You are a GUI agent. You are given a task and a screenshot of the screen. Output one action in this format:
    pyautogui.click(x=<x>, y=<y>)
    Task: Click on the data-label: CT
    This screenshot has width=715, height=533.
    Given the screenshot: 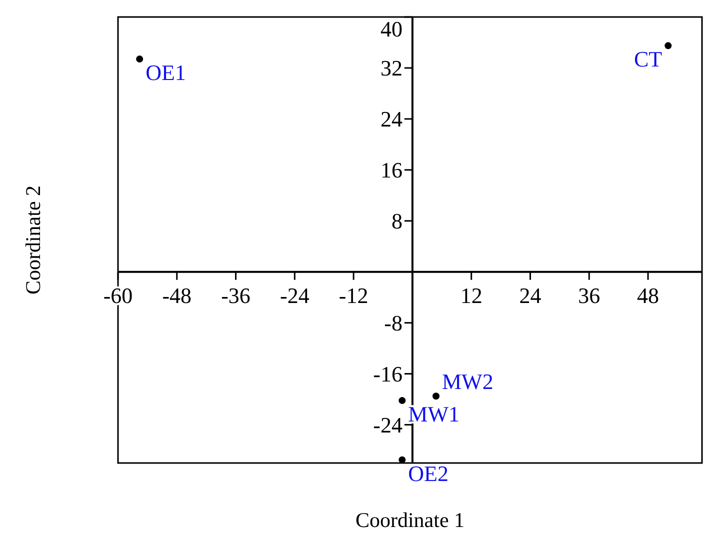 What is the action you would take?
    pyautogui.click(x=648, y=59)
    